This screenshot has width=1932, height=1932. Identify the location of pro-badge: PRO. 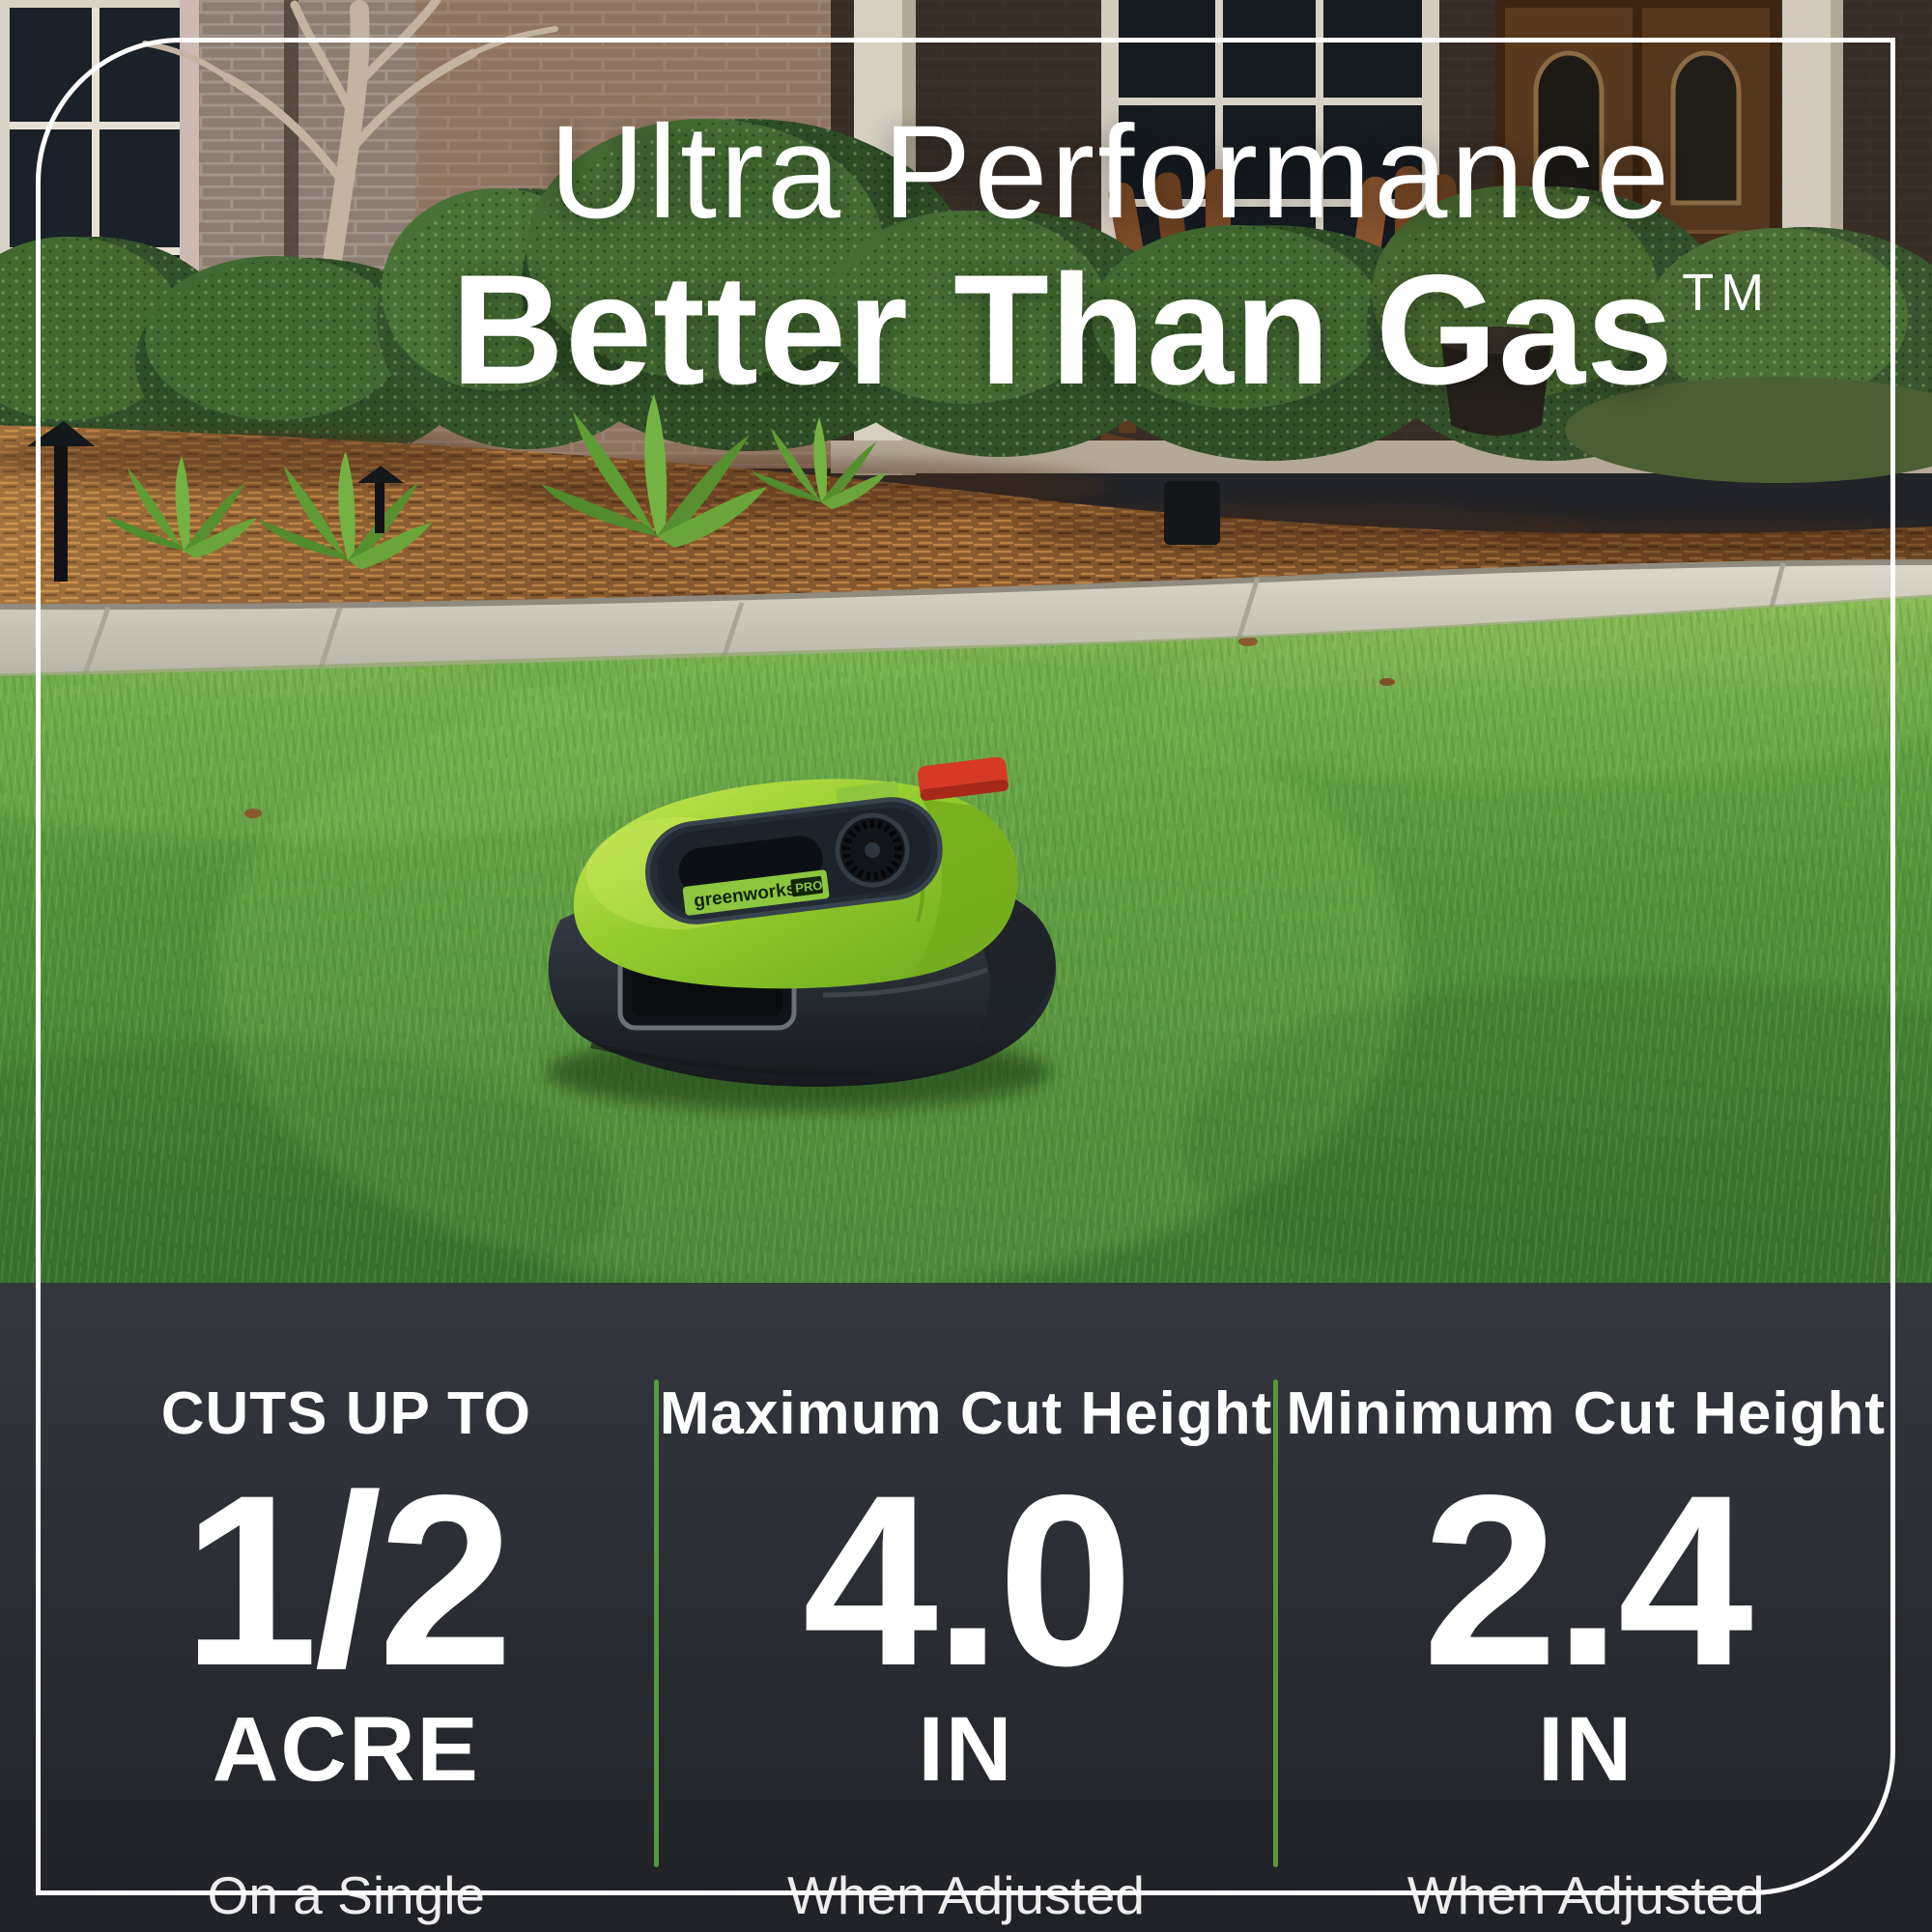
(808, 886).